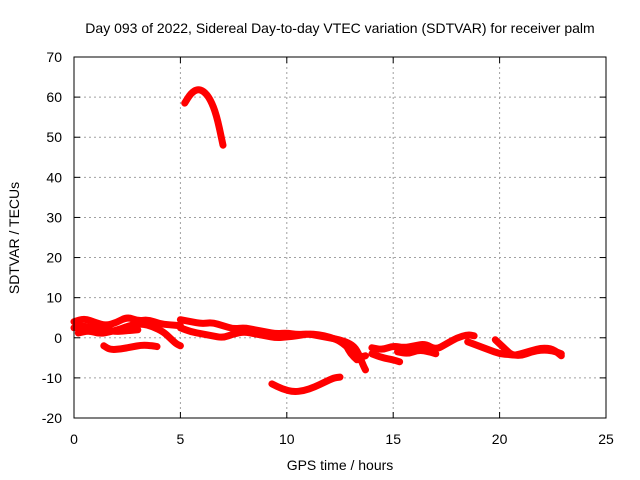 This screenshot has width=640, height=480. Describe the element at coordinates (54, 217) in the screenshot. I see `y-tick-label: 30` at that location.